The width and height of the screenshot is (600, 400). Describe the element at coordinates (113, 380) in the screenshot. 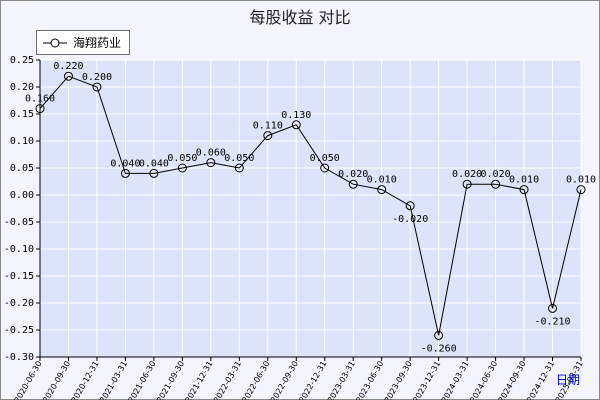

I see `x-tick-label: 2021-03-31` at that location.